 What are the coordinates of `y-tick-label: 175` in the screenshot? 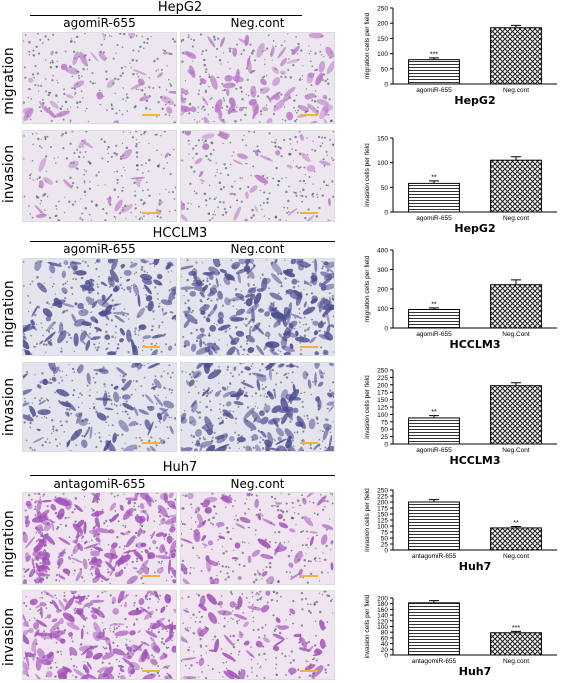 It's located at (382, 393).